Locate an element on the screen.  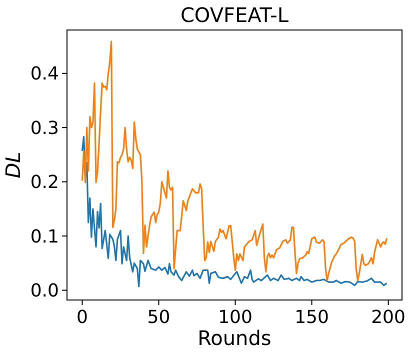
y-tick-label: 0.1 is located at coordinates (44, 237).